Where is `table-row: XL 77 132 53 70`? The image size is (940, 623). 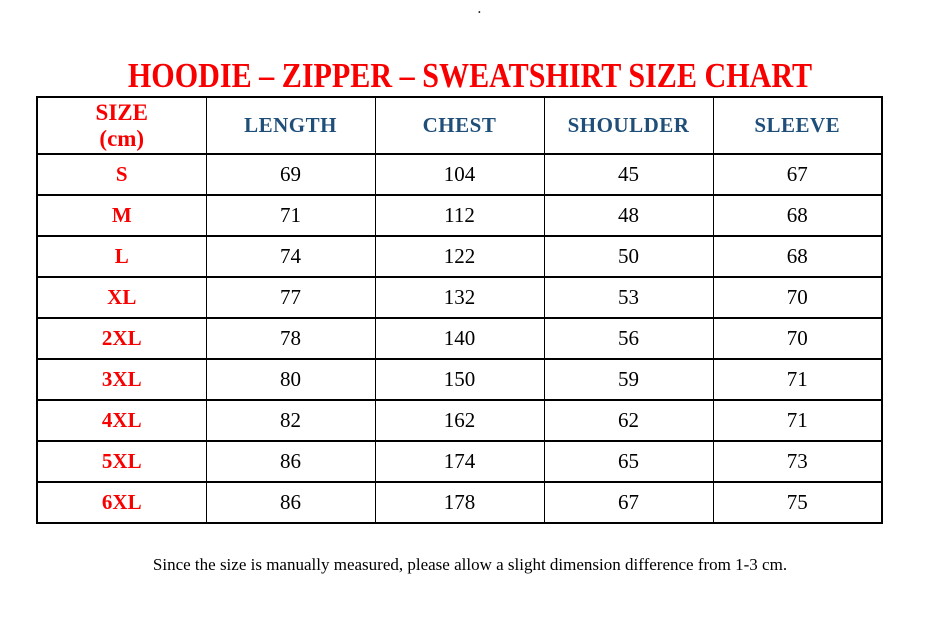 table-row: XL 77 132 53 70 is located at coordinates (459, 297).